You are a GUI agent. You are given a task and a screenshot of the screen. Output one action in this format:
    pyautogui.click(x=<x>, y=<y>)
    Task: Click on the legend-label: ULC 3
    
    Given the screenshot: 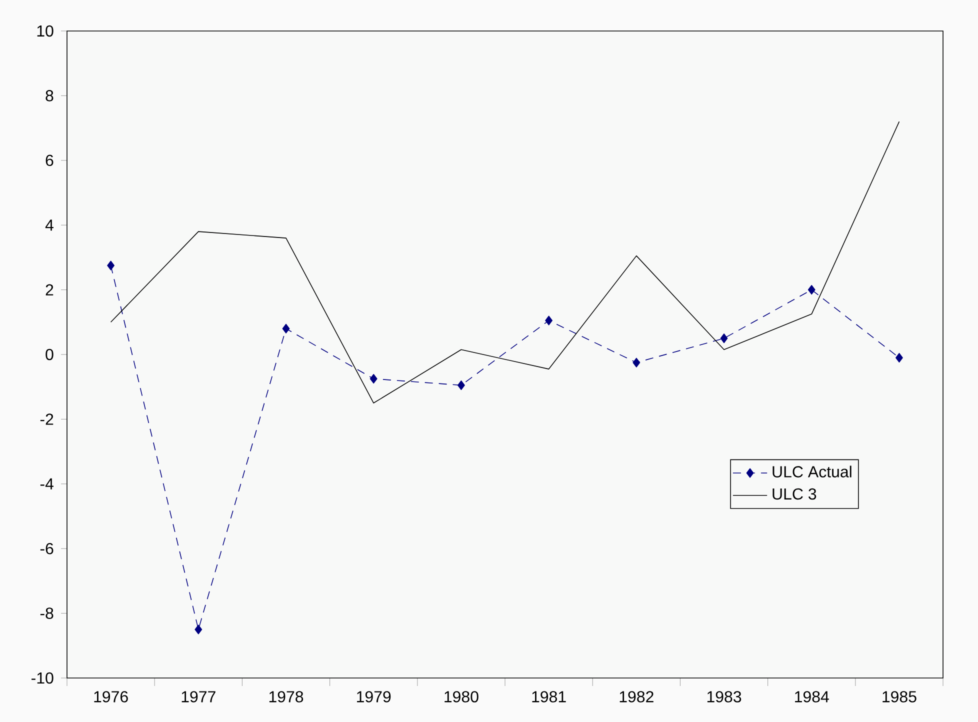 What is the action you would take?
    pyautogui.click(x=794, y=494)
    